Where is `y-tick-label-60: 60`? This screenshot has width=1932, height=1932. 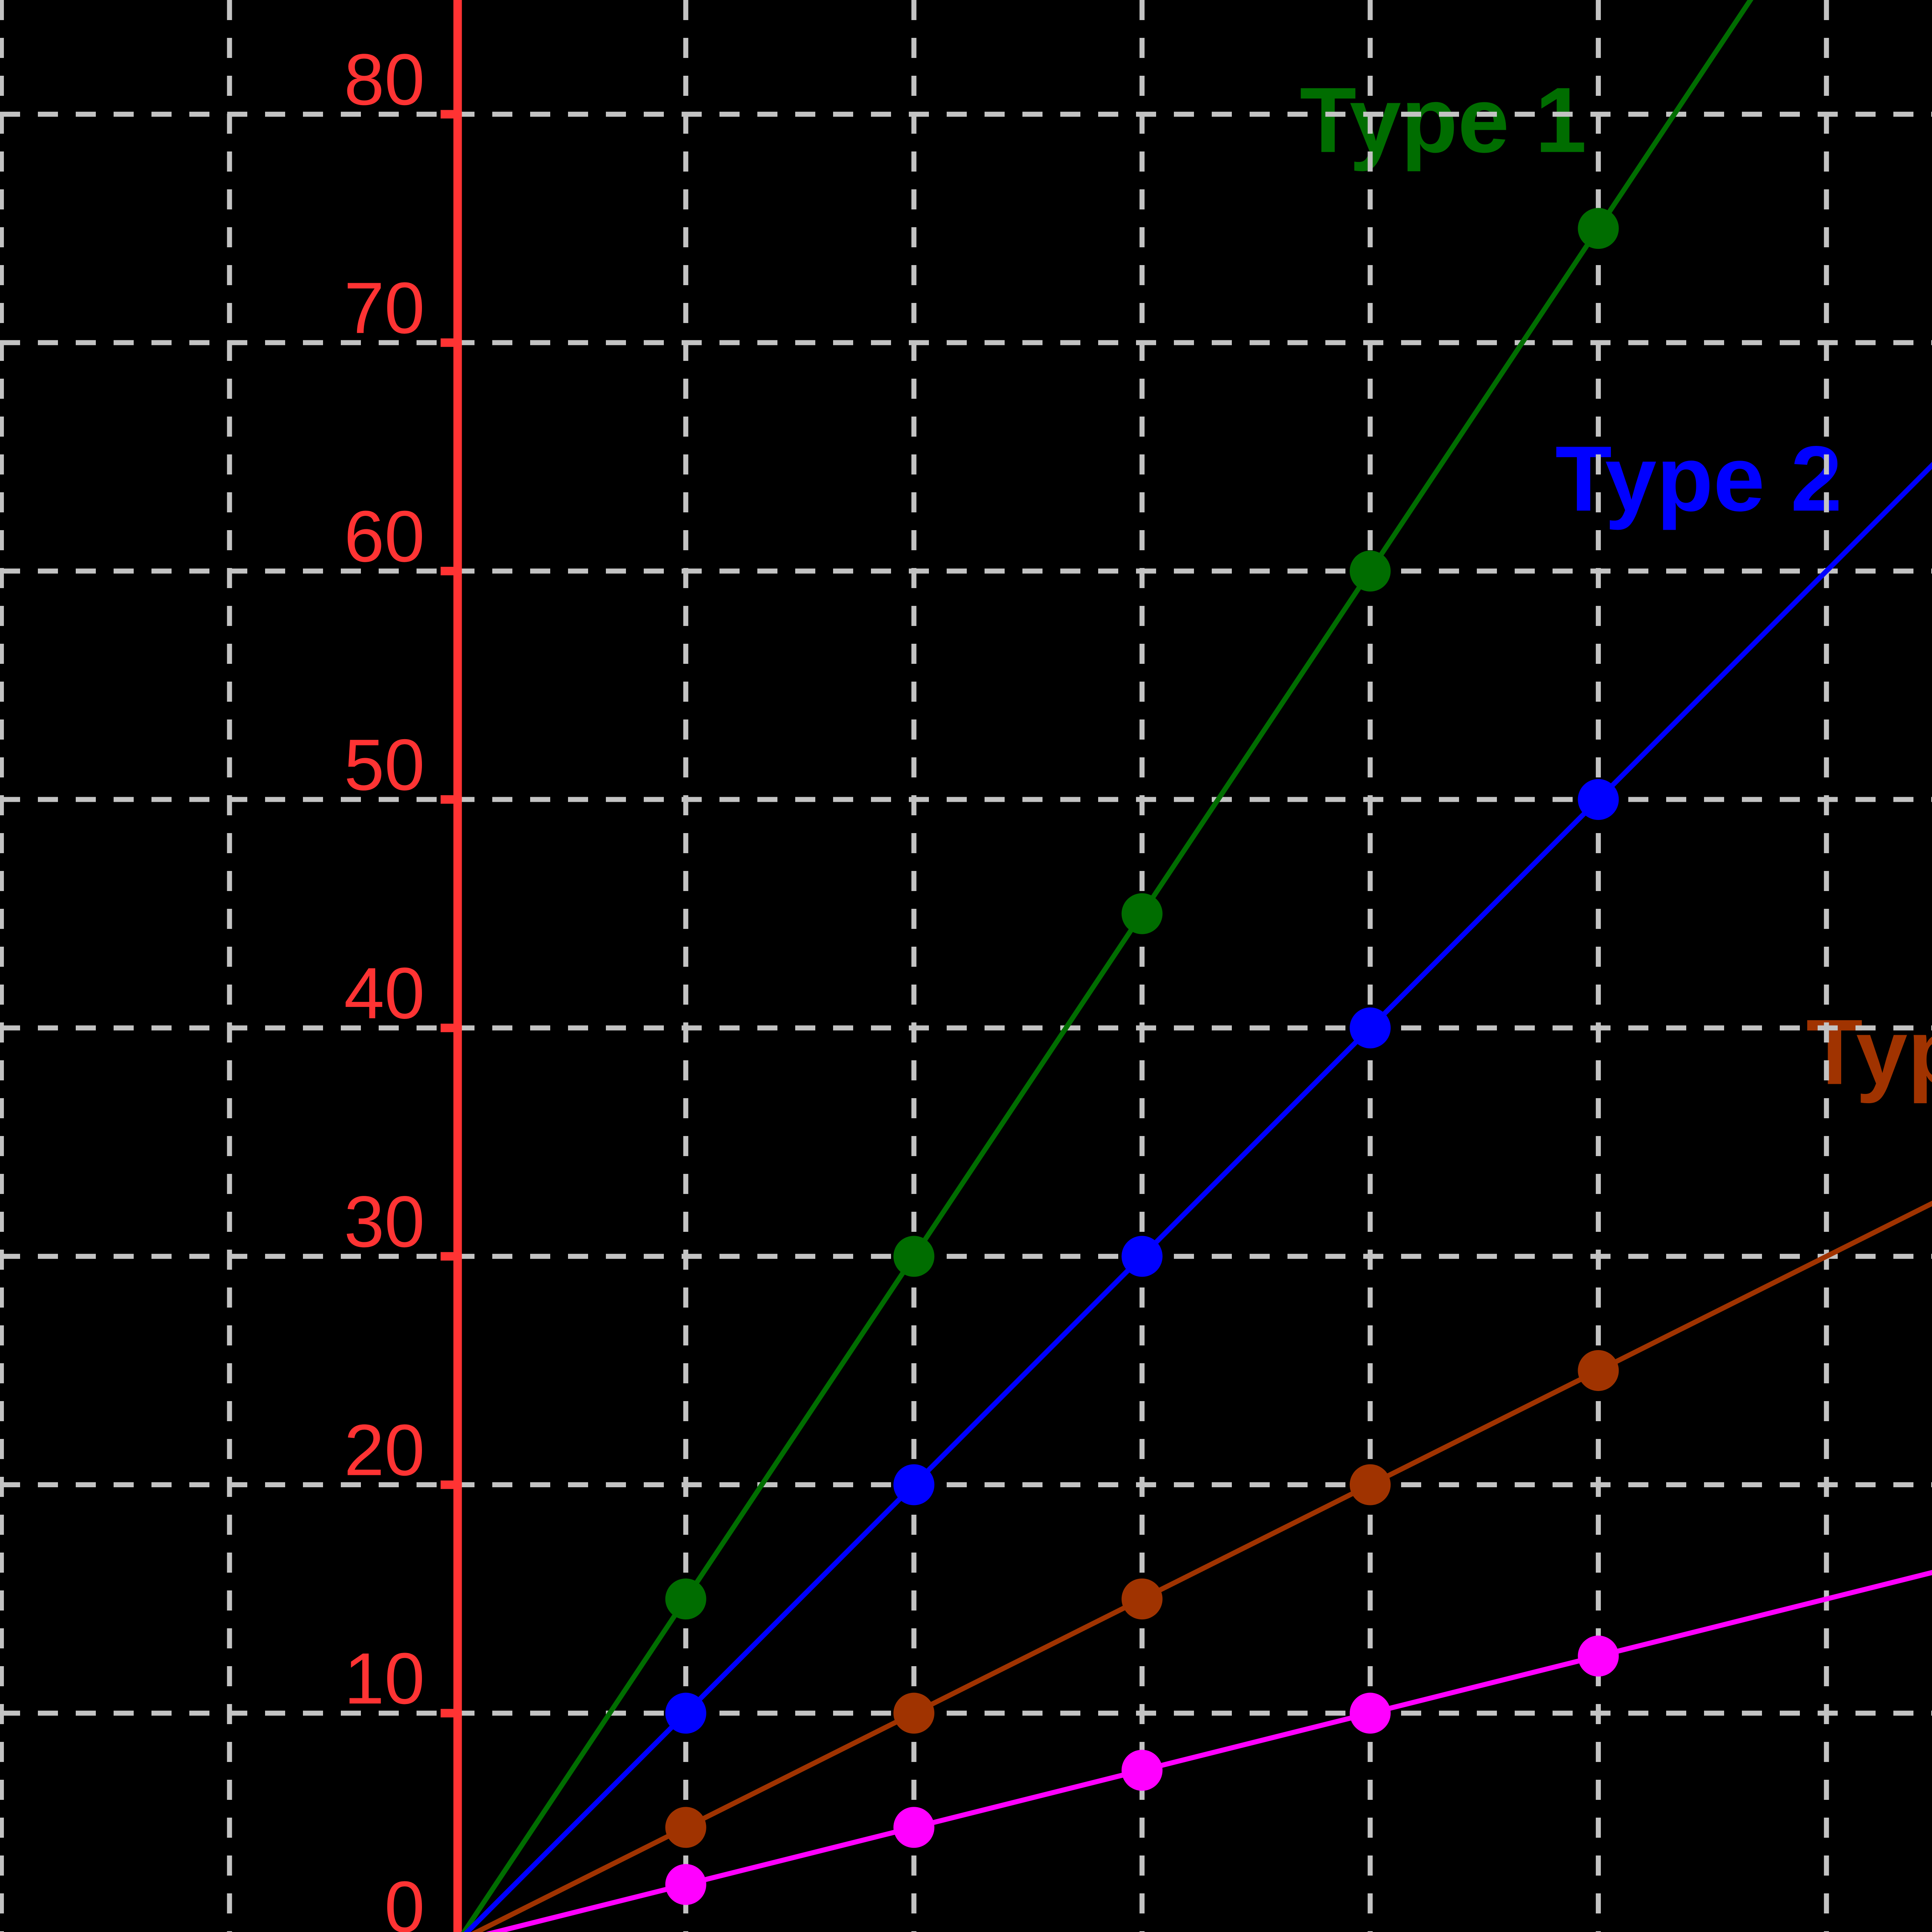
y-tick-label-60: 60 is located at coordinates (385, 536).